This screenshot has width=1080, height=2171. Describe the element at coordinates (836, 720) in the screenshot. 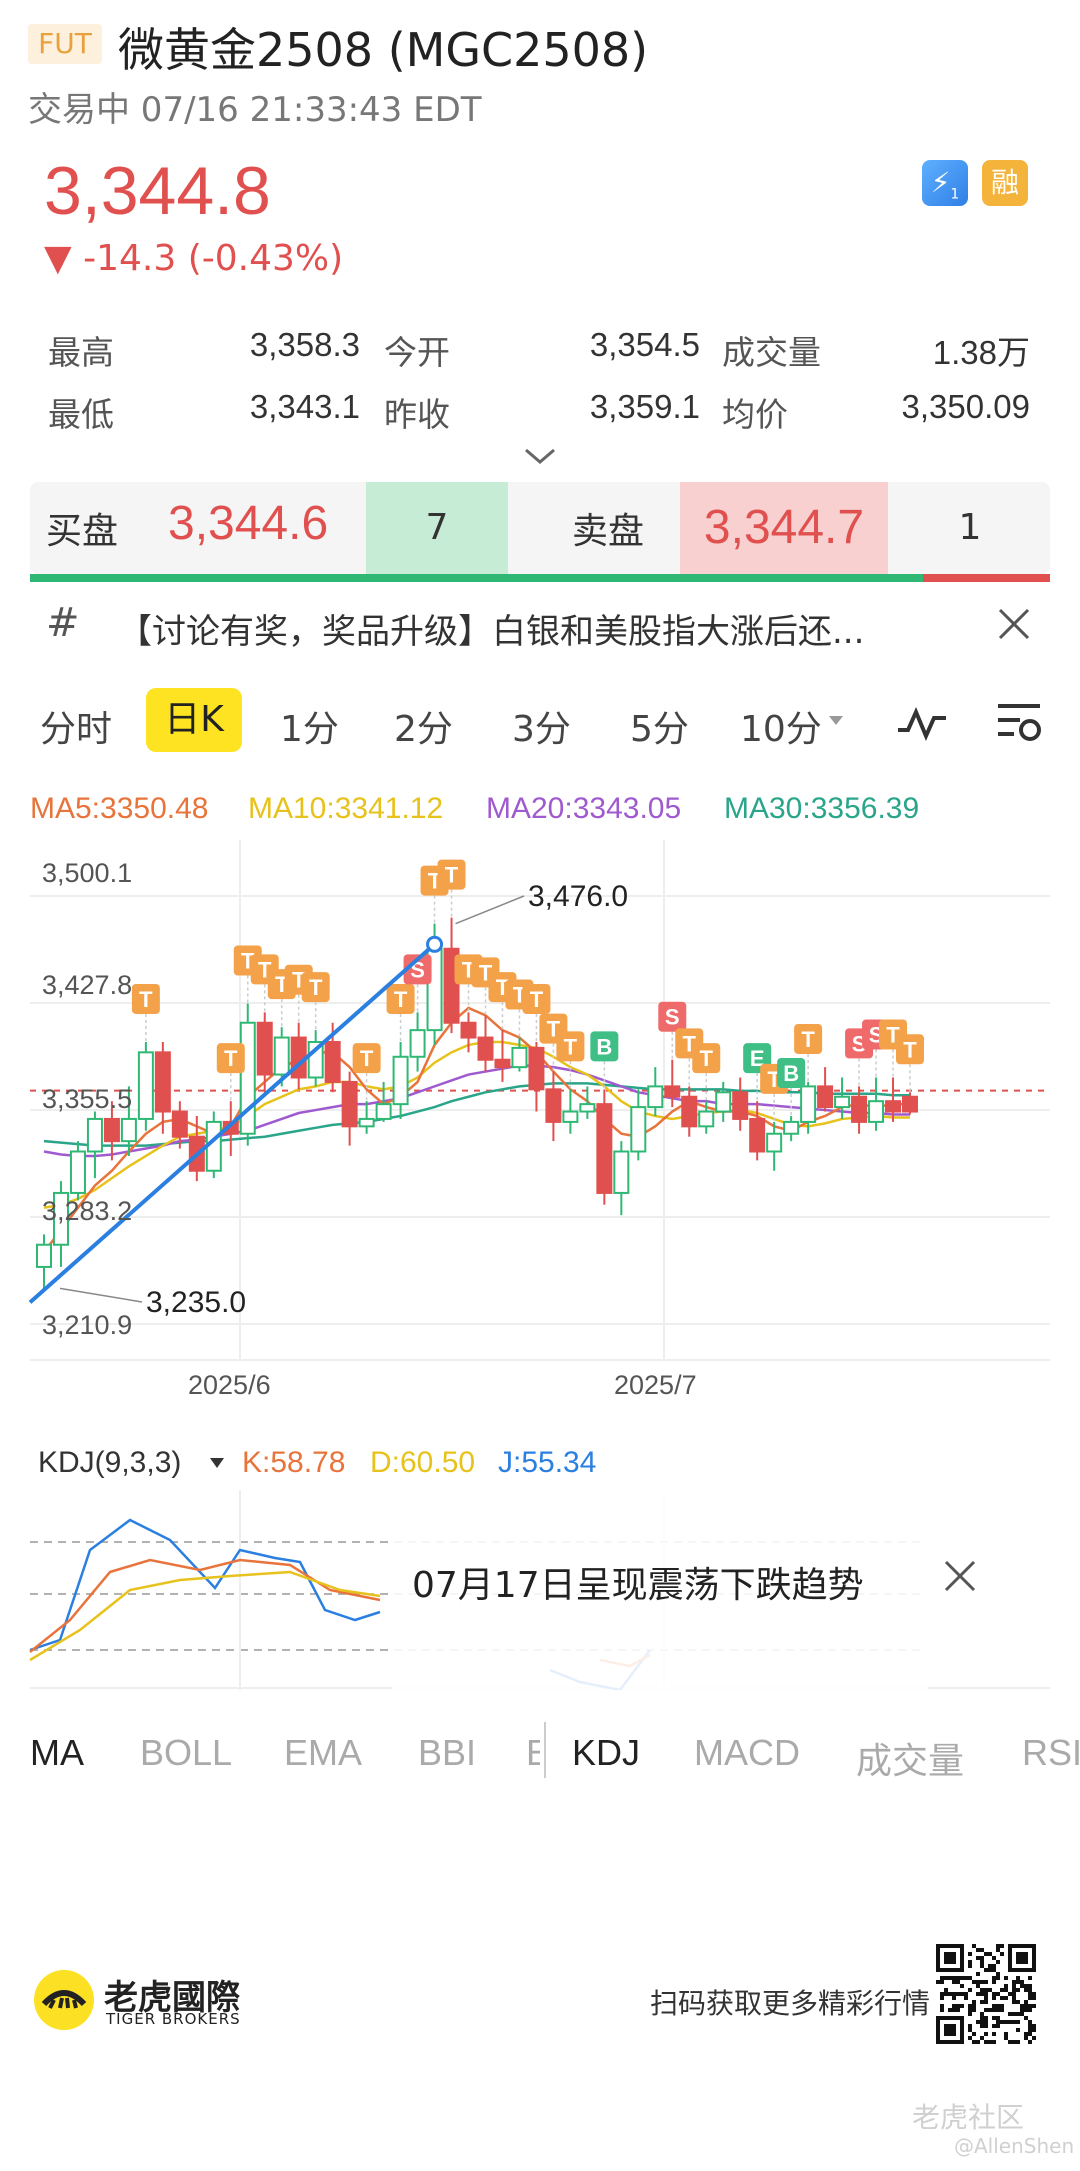

I see `tab-10min-dropdown-icon` at that location.